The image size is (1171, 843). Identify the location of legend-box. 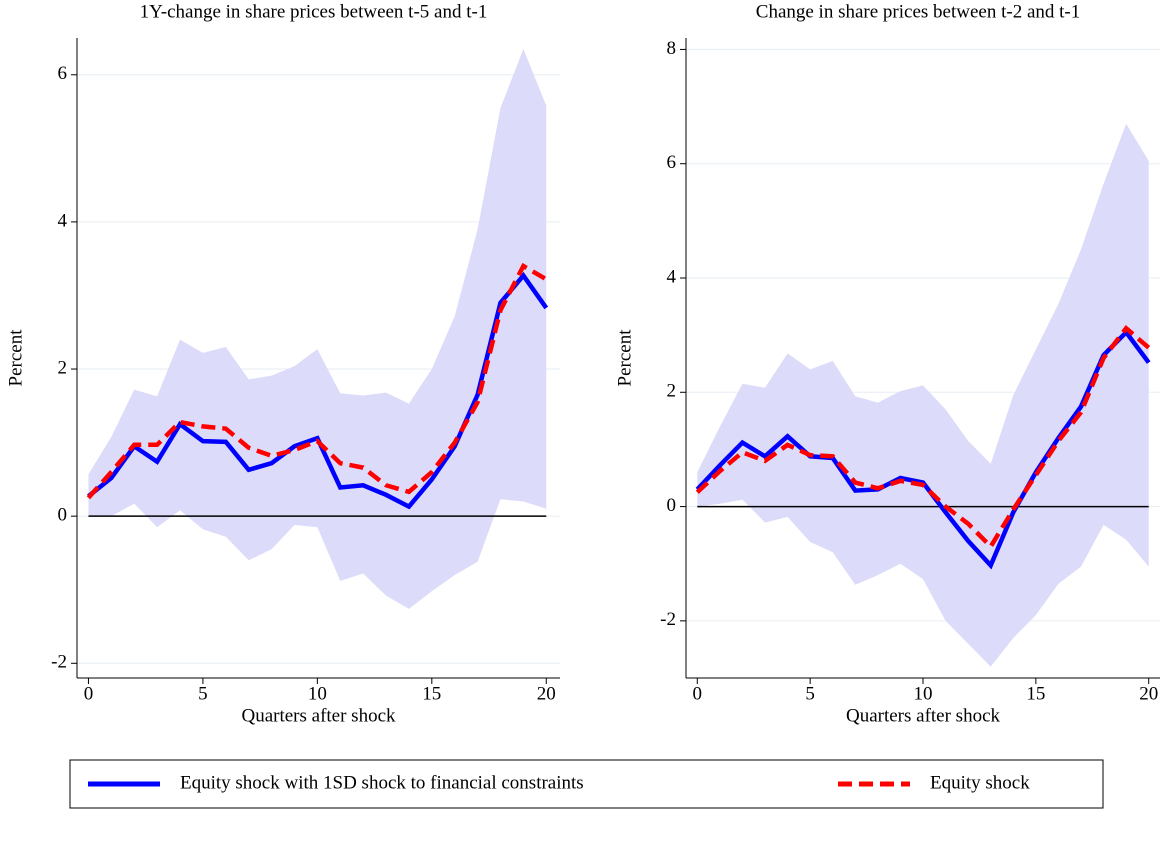
(586, 784).